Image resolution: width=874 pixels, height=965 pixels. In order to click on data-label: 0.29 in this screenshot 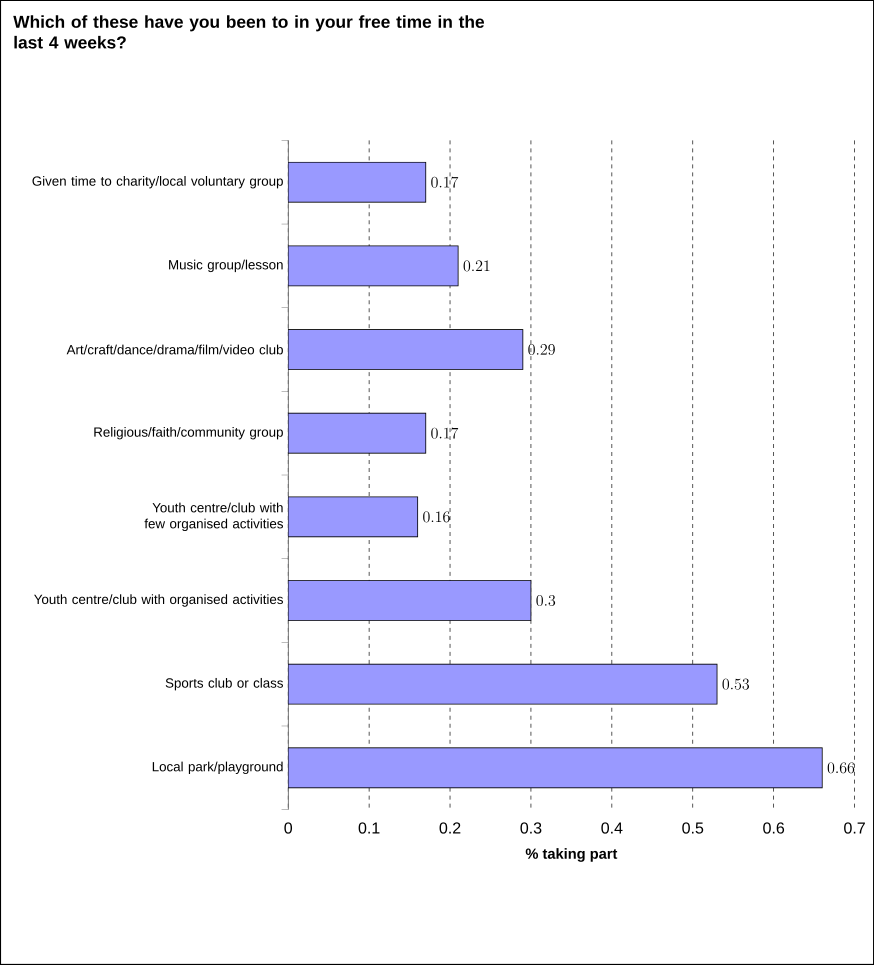, I will do `click(541, 350)`.